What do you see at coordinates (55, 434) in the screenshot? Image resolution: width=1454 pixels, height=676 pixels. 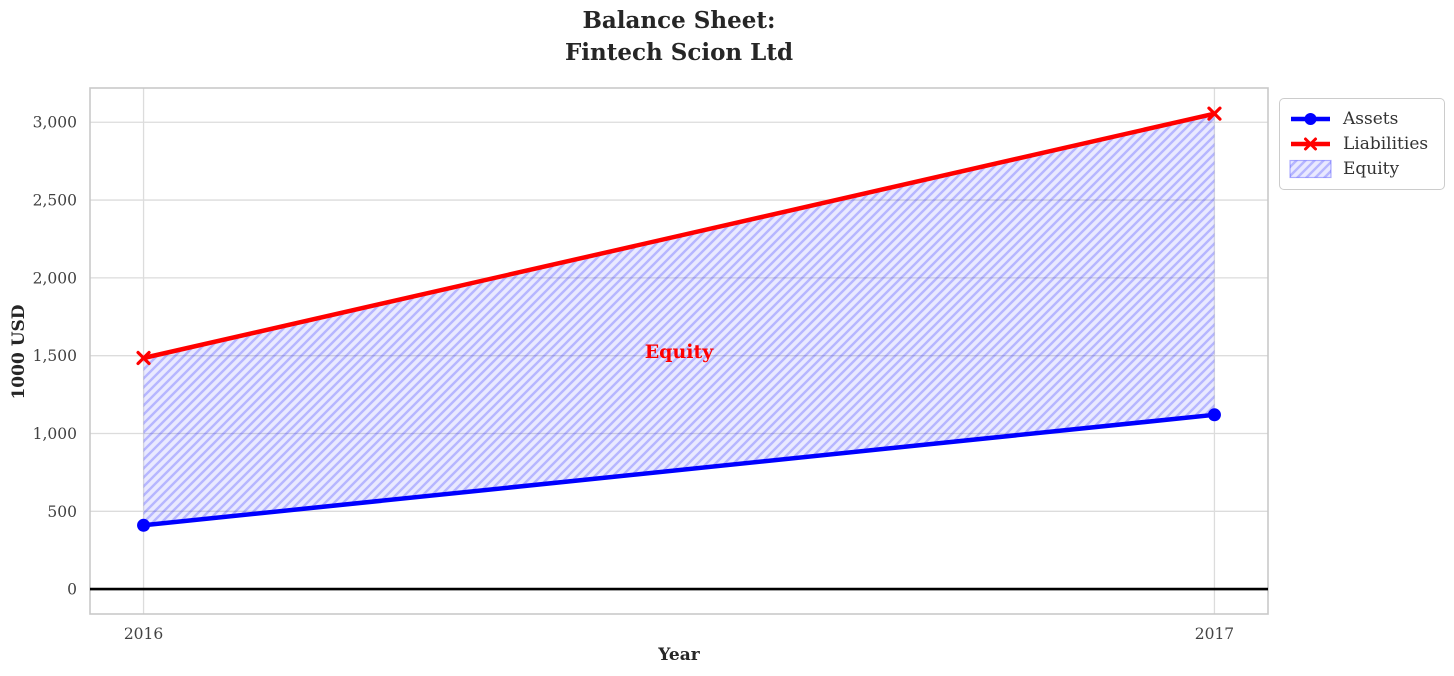 I see `y-tick-label: 1,000` at bounding box center [55, 434].